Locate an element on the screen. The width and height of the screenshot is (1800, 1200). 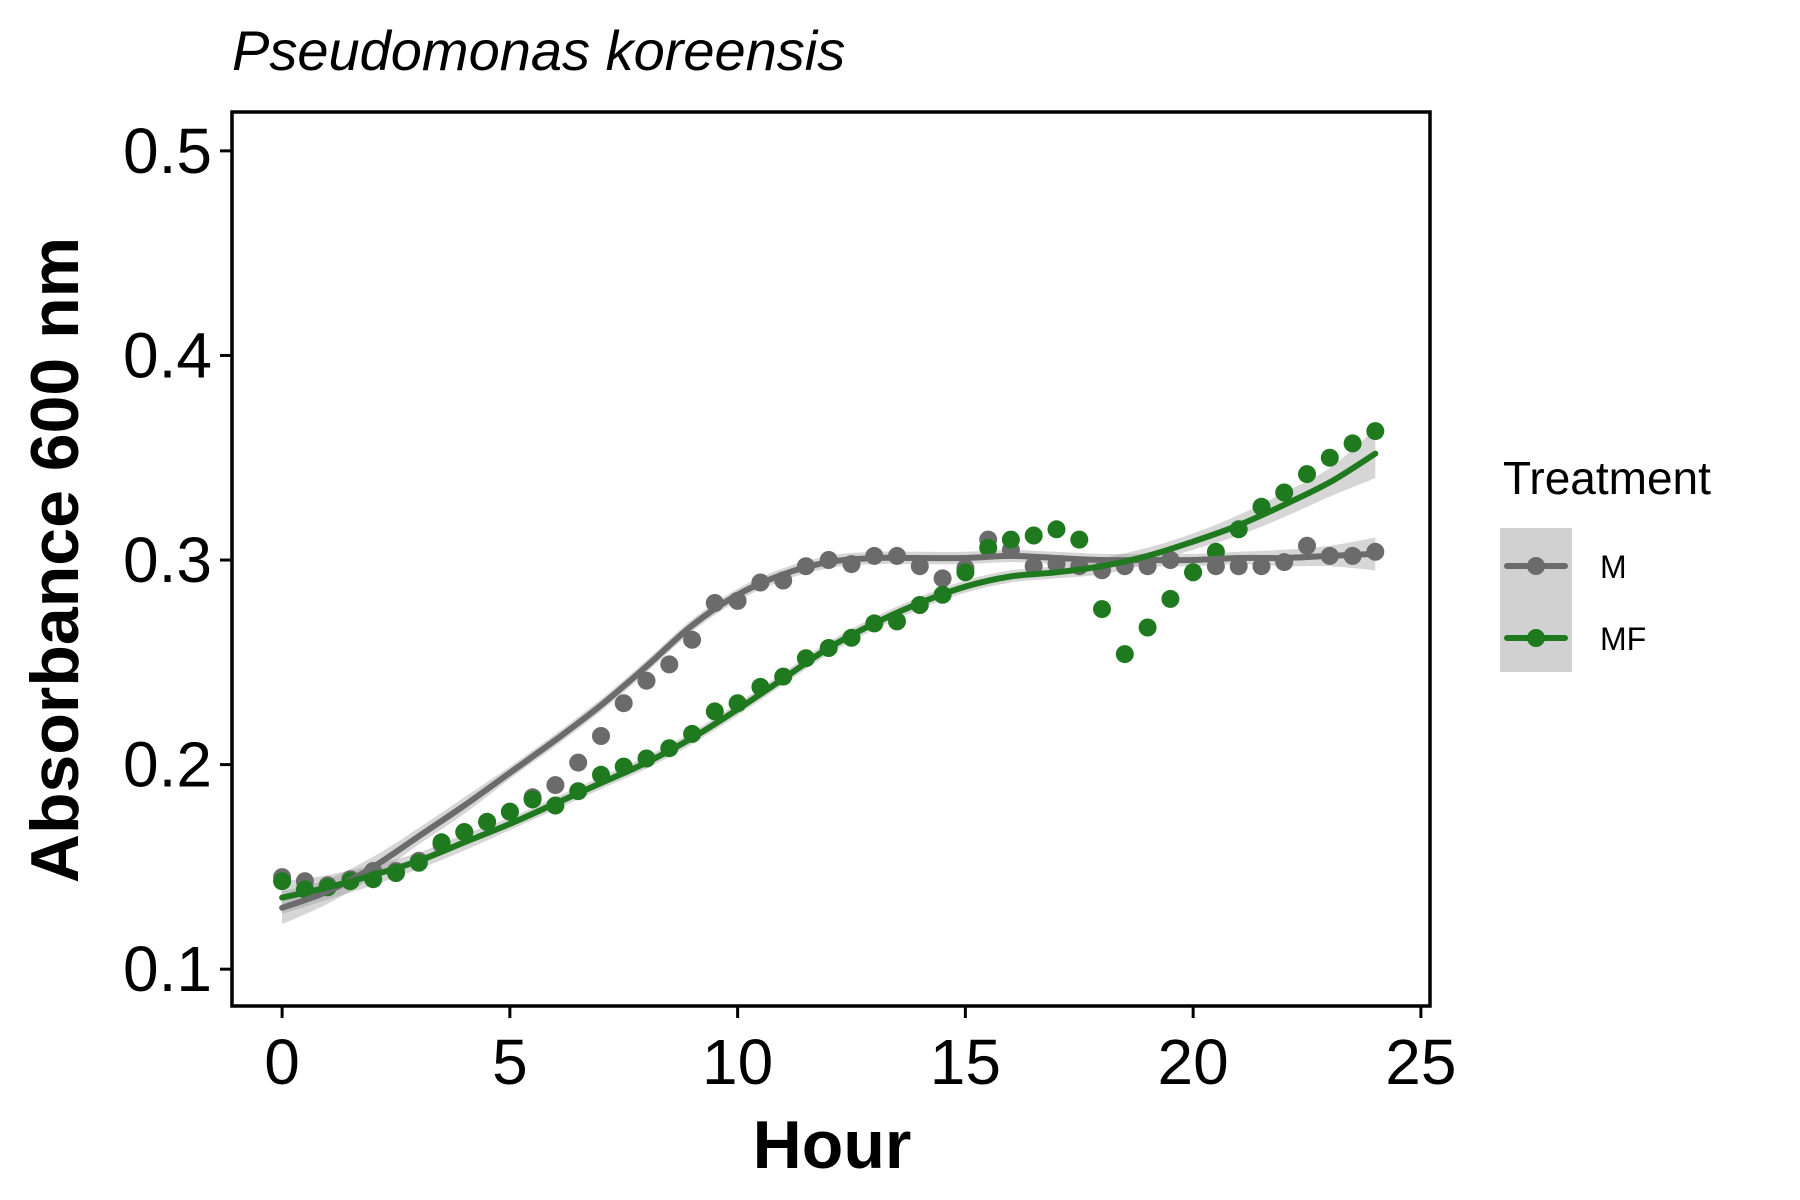
y-tick-label: 0.3 is located at coordinates (167, 560).